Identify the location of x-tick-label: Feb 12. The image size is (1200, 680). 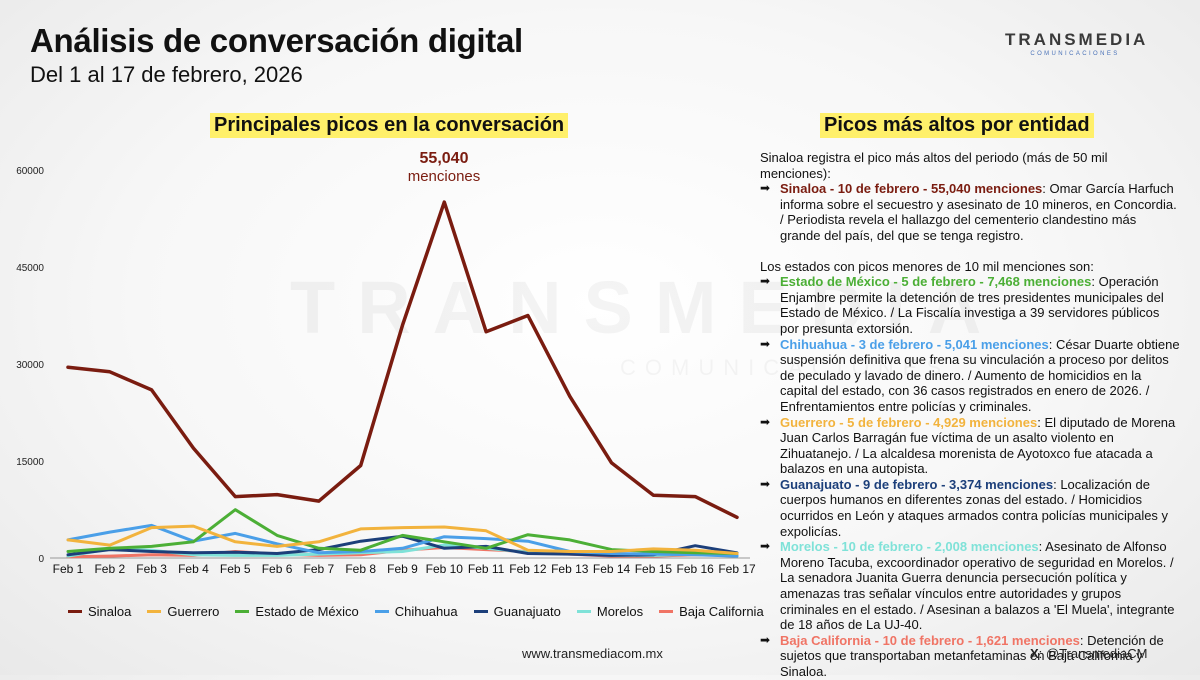
(528, 569).